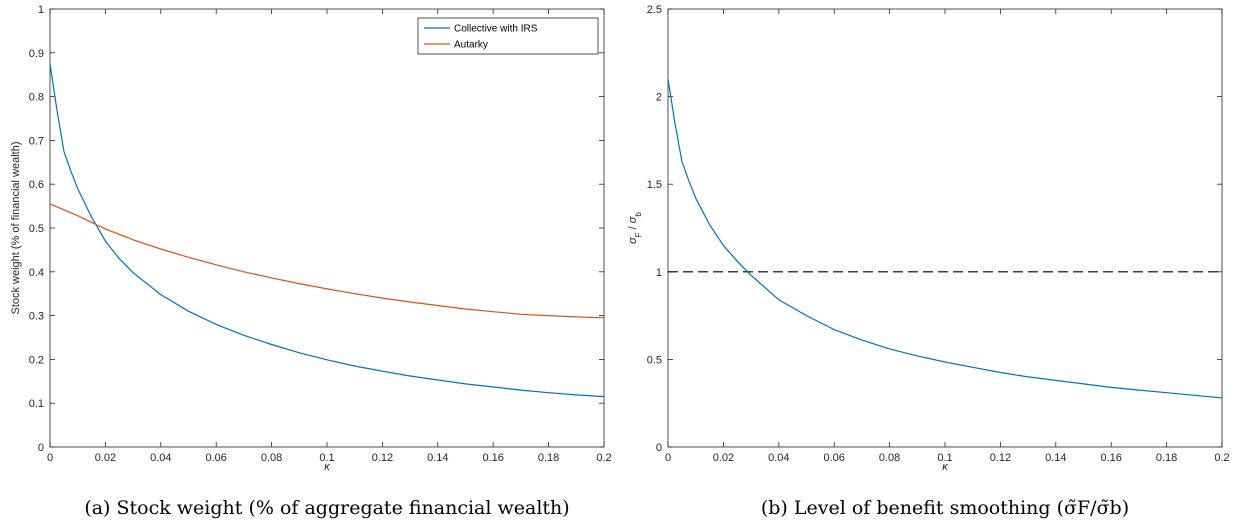 This screenshot has height=524, width=1241. I want to click on y-tick-label: 0.4, so click(36, 273).